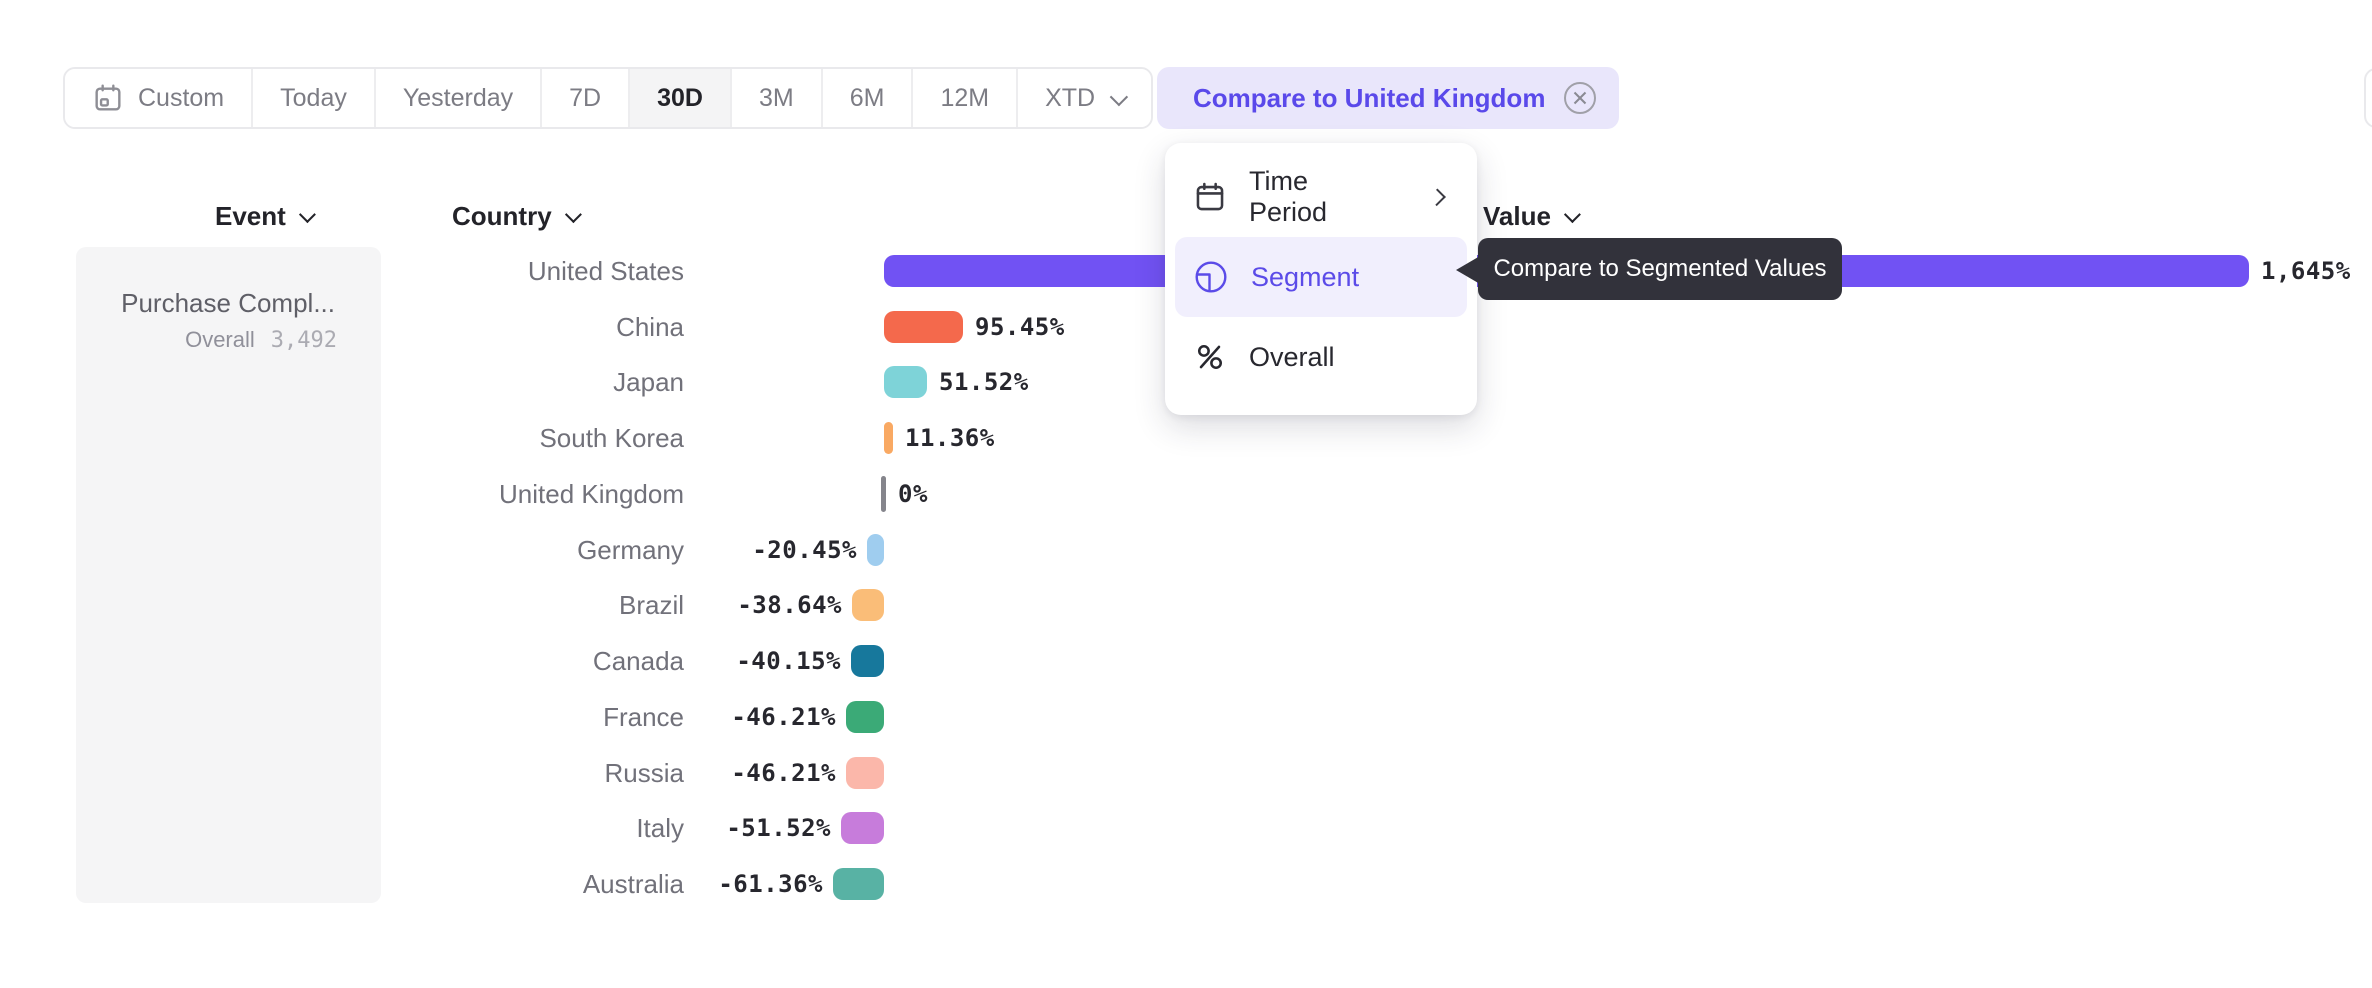  What do you see at coordinates (644, 773) in the screenshot?
I see `country-label: Russia` at bounding box center [644, 773].